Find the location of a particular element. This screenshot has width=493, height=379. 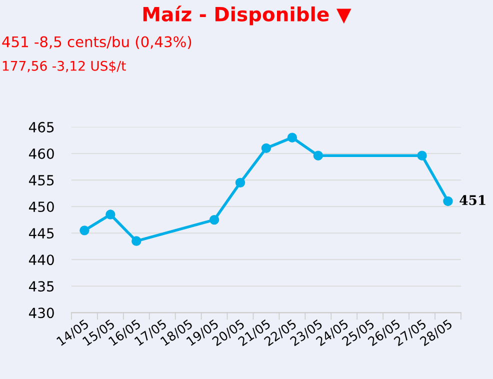

text: 177,56 -3,12 US$/t is located at coordinates (64, 66).